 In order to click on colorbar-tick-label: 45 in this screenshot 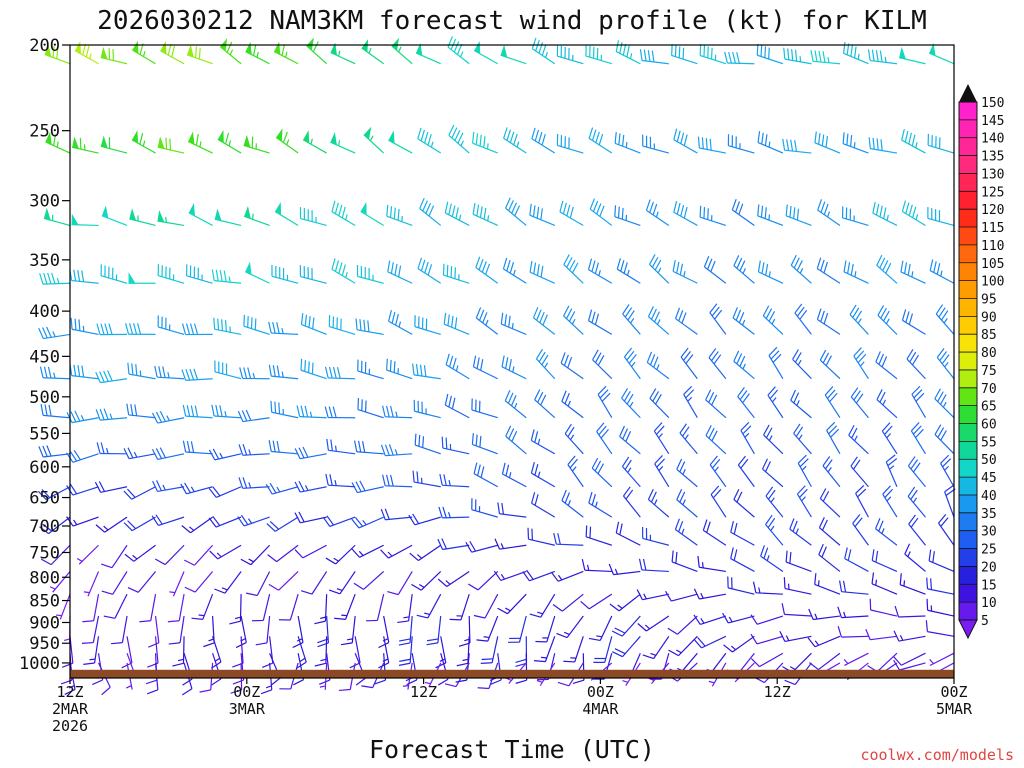, I will do `click(989, 478)`.